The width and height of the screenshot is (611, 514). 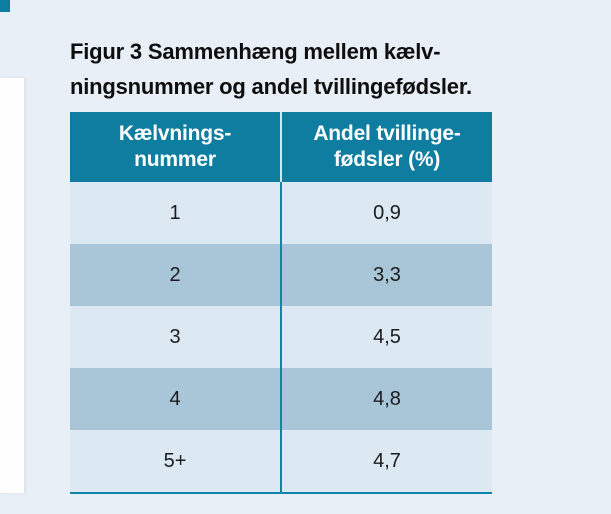 What do you see at coordinates (5, 6) in the screenshot?
I see `corner-accent-block` at bounding box center [5, 6].